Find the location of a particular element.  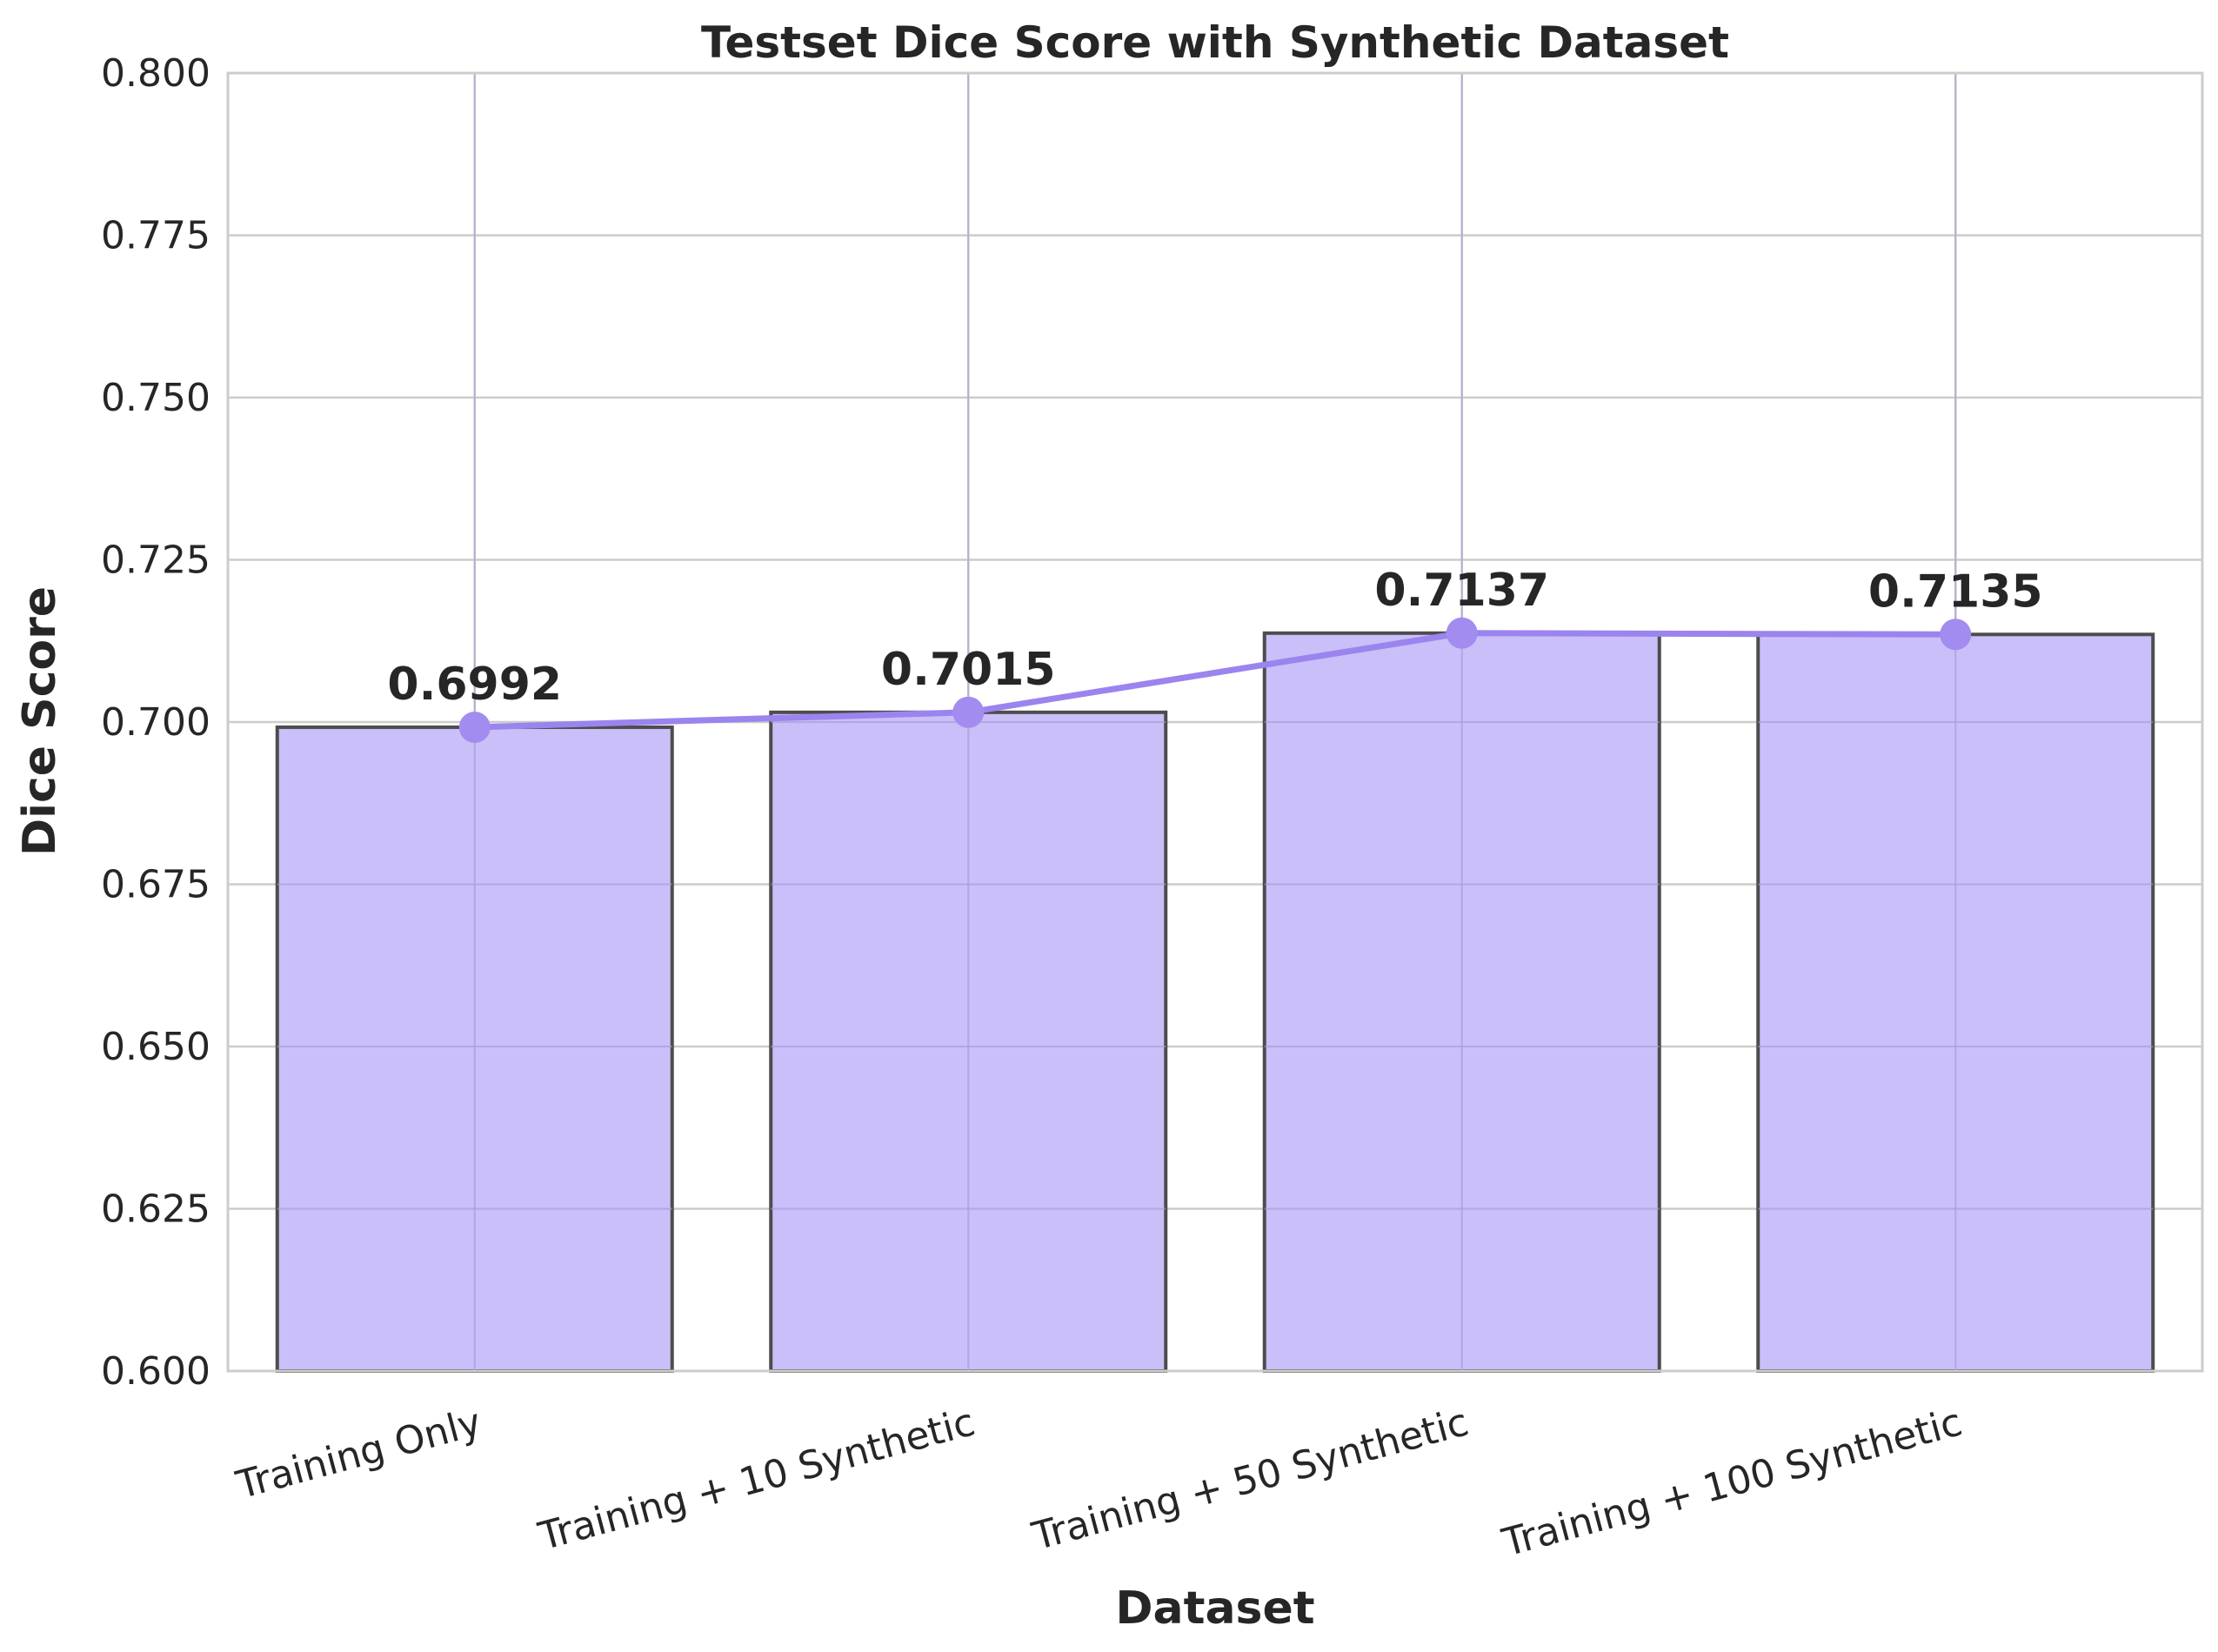

data-label: 0.7135 is located at coordinates (1955, 591).